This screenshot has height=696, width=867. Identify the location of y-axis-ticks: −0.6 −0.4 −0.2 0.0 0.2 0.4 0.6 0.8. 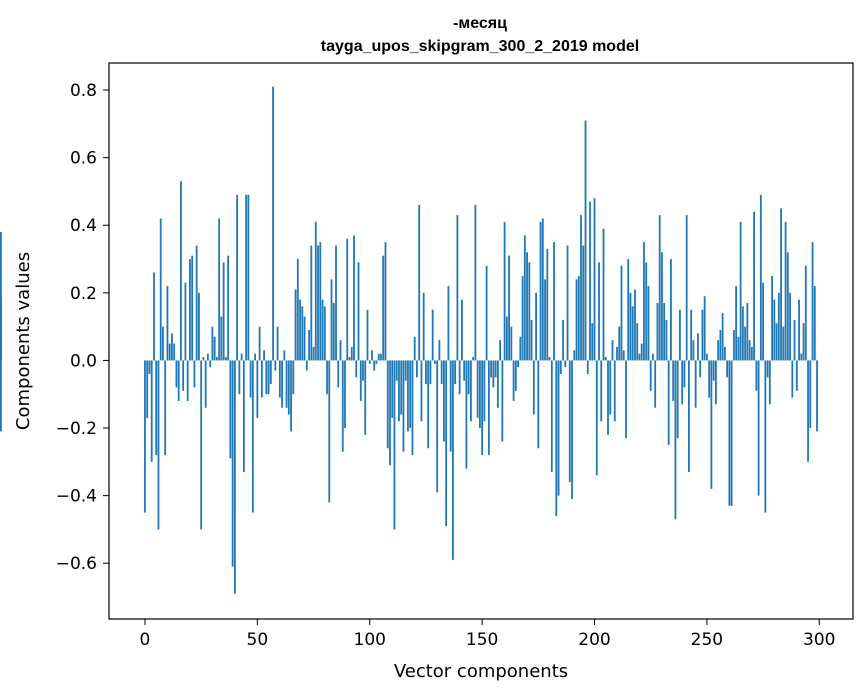
(82, 327).